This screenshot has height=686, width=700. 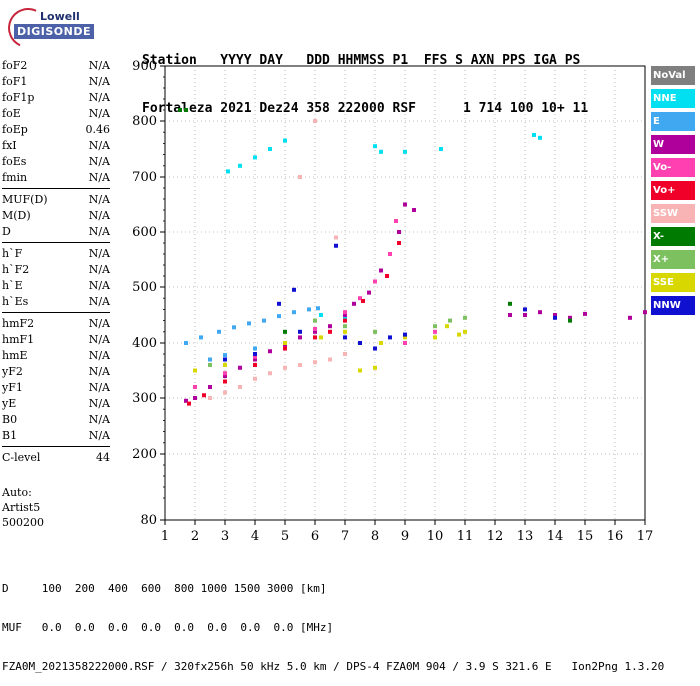 I want to click on y-tick-label: 400, so click(x=144, y=343).